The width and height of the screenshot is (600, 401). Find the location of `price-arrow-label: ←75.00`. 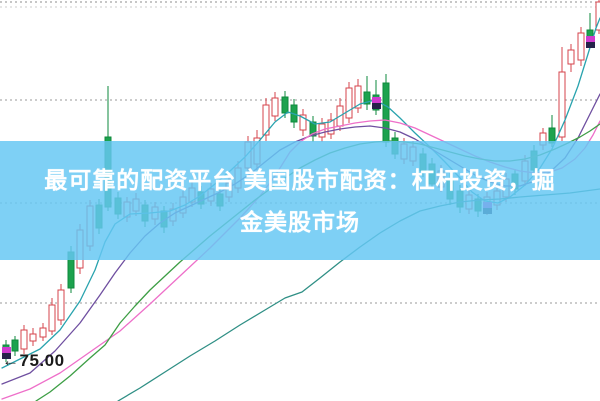

price-arrow-label: ←75.00 is located at coordinates (33, 360).